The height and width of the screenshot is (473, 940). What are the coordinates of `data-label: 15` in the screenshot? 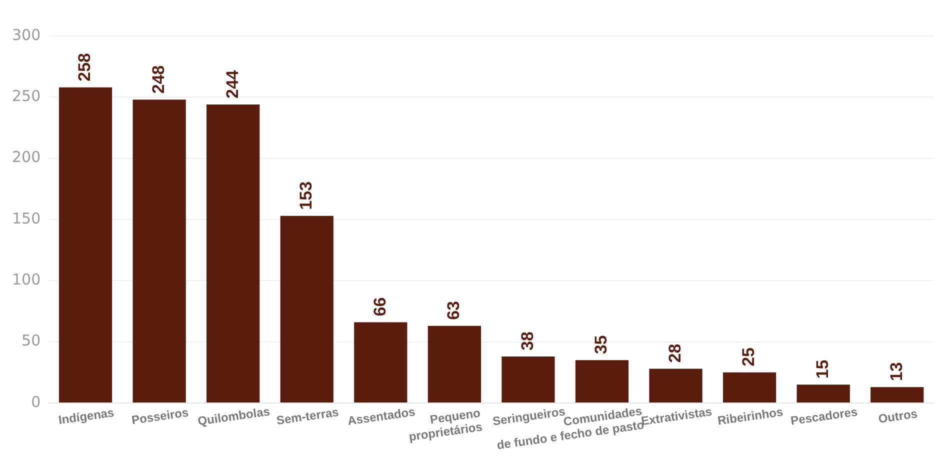 It's located at (822, 369).